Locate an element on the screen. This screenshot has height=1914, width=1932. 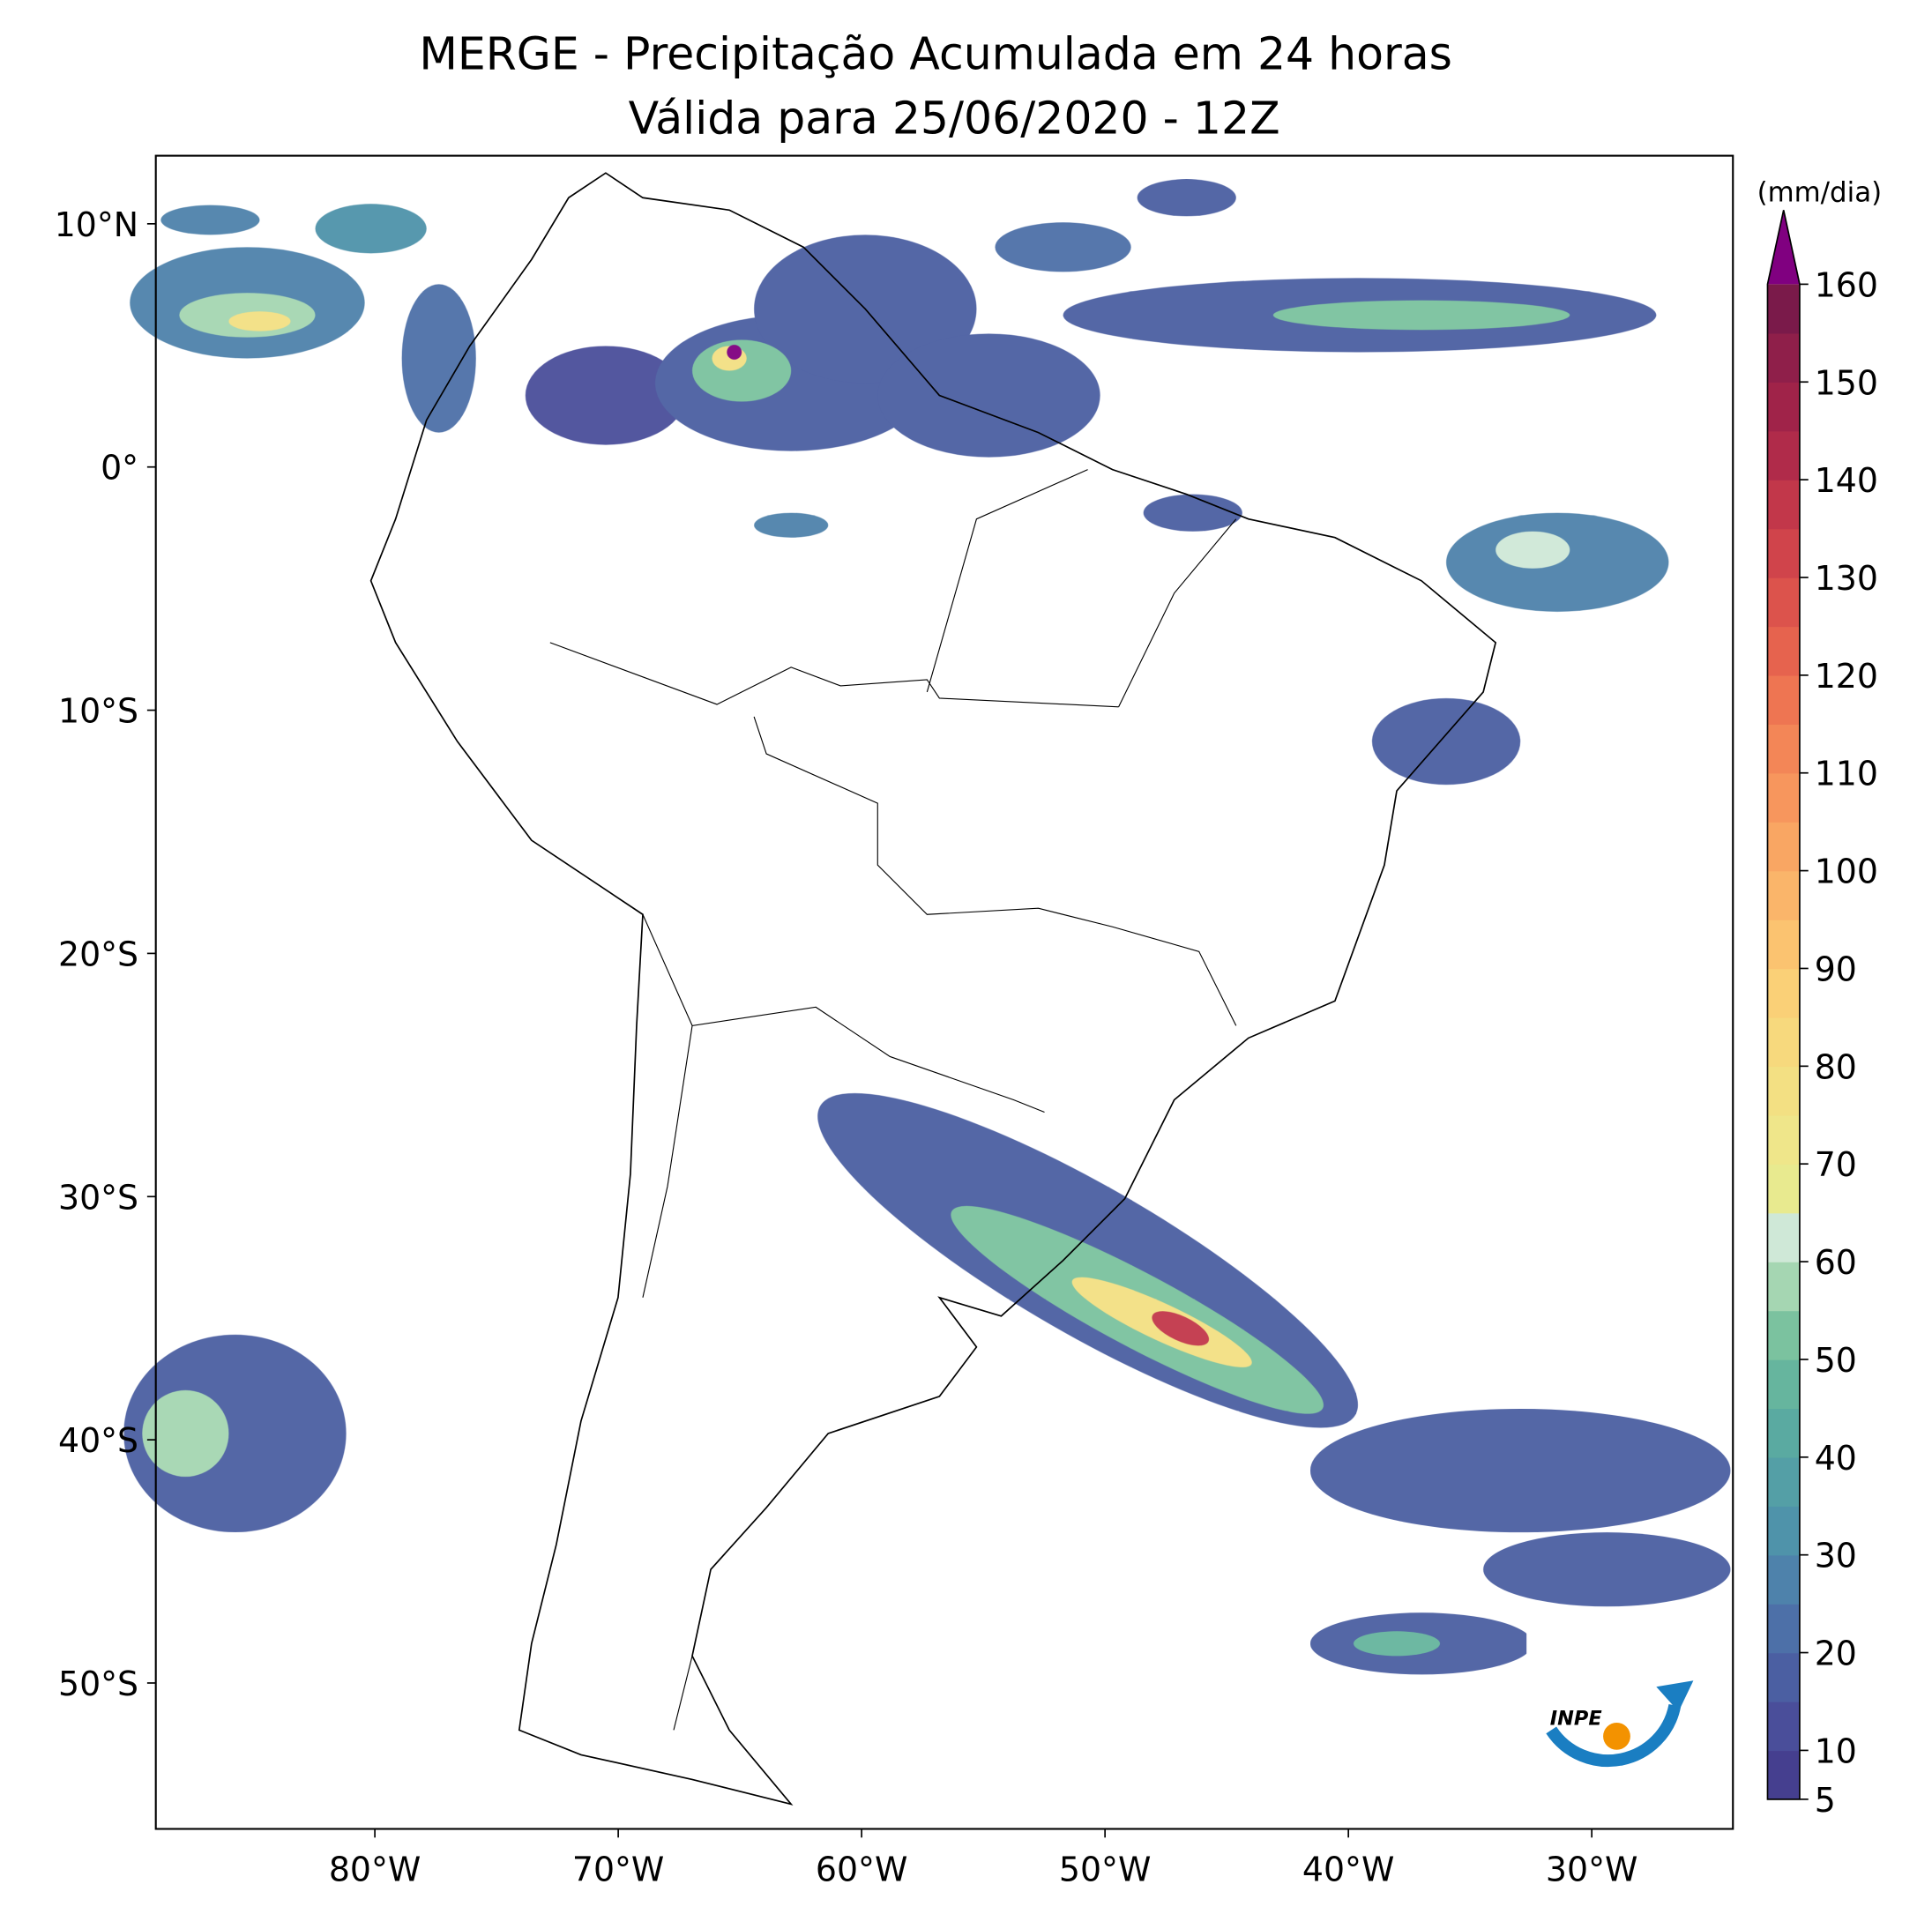
subtitle: Válida para 25/06/2020 - 12Z is located at coordinates (954, 118).